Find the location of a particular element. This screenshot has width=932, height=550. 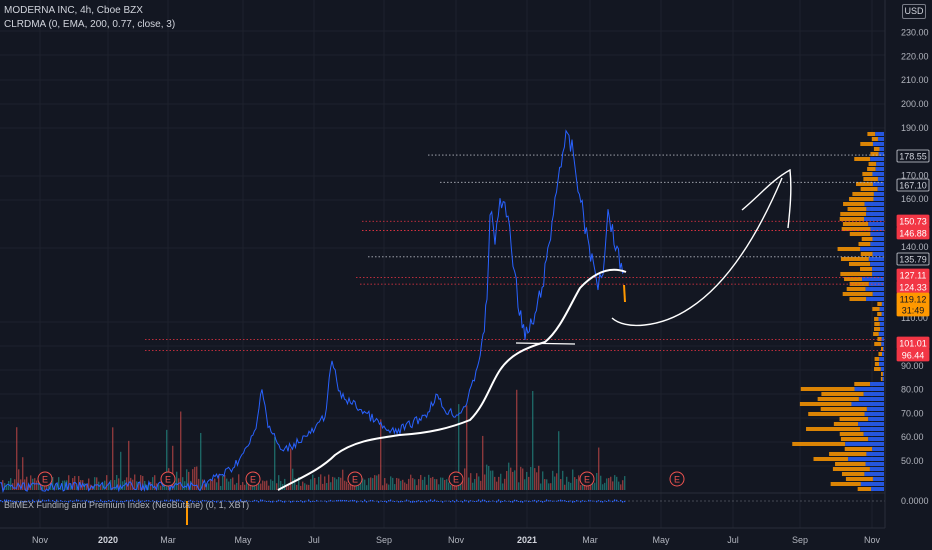

symbol-title: MODERNA INC, 4h, Cboe BZX is located at coordinates (73, 10).